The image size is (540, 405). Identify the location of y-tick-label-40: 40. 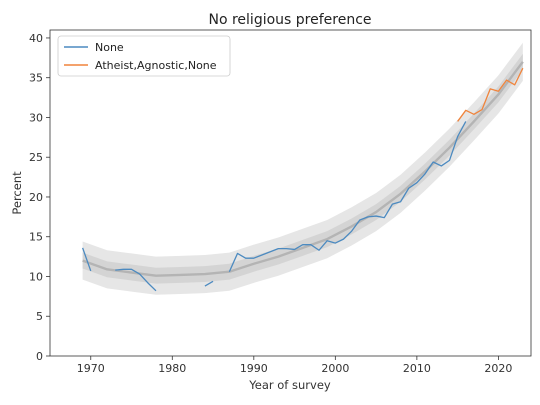
(36, 38).